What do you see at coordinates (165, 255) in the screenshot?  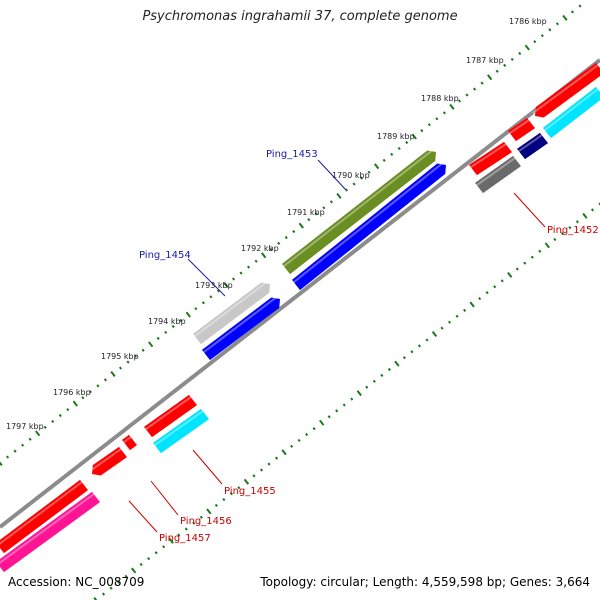 I see `gene-label-ping-1454: Ping_1454` at bounding box center [165, 255].